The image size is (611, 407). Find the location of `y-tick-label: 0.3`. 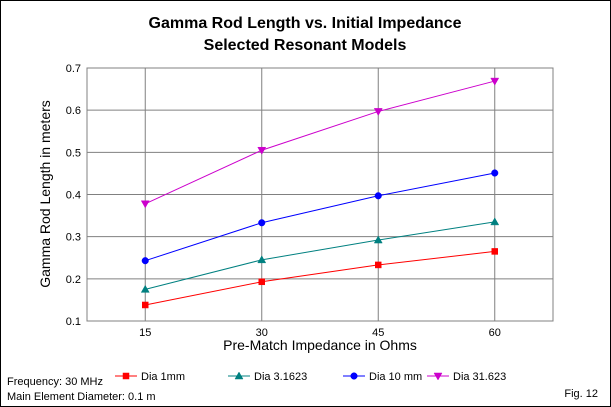

y-tick-label: 0.3 is located at coordinates (73, 238).